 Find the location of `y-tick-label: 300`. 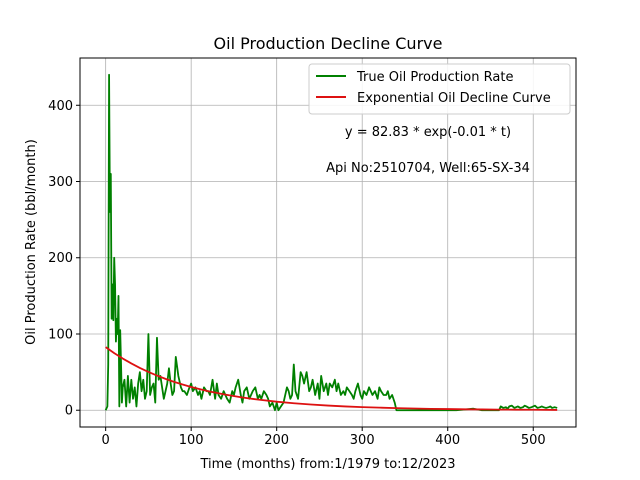

y-tick-label: 300 is located at coordinates (60, 182).